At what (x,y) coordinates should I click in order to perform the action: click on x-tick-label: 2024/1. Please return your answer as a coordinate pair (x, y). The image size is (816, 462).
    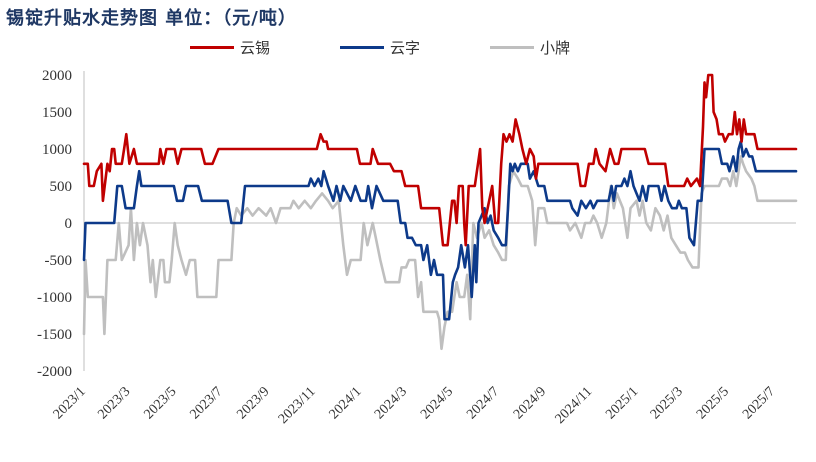
    Looking at the image, I should click on (346, 403).